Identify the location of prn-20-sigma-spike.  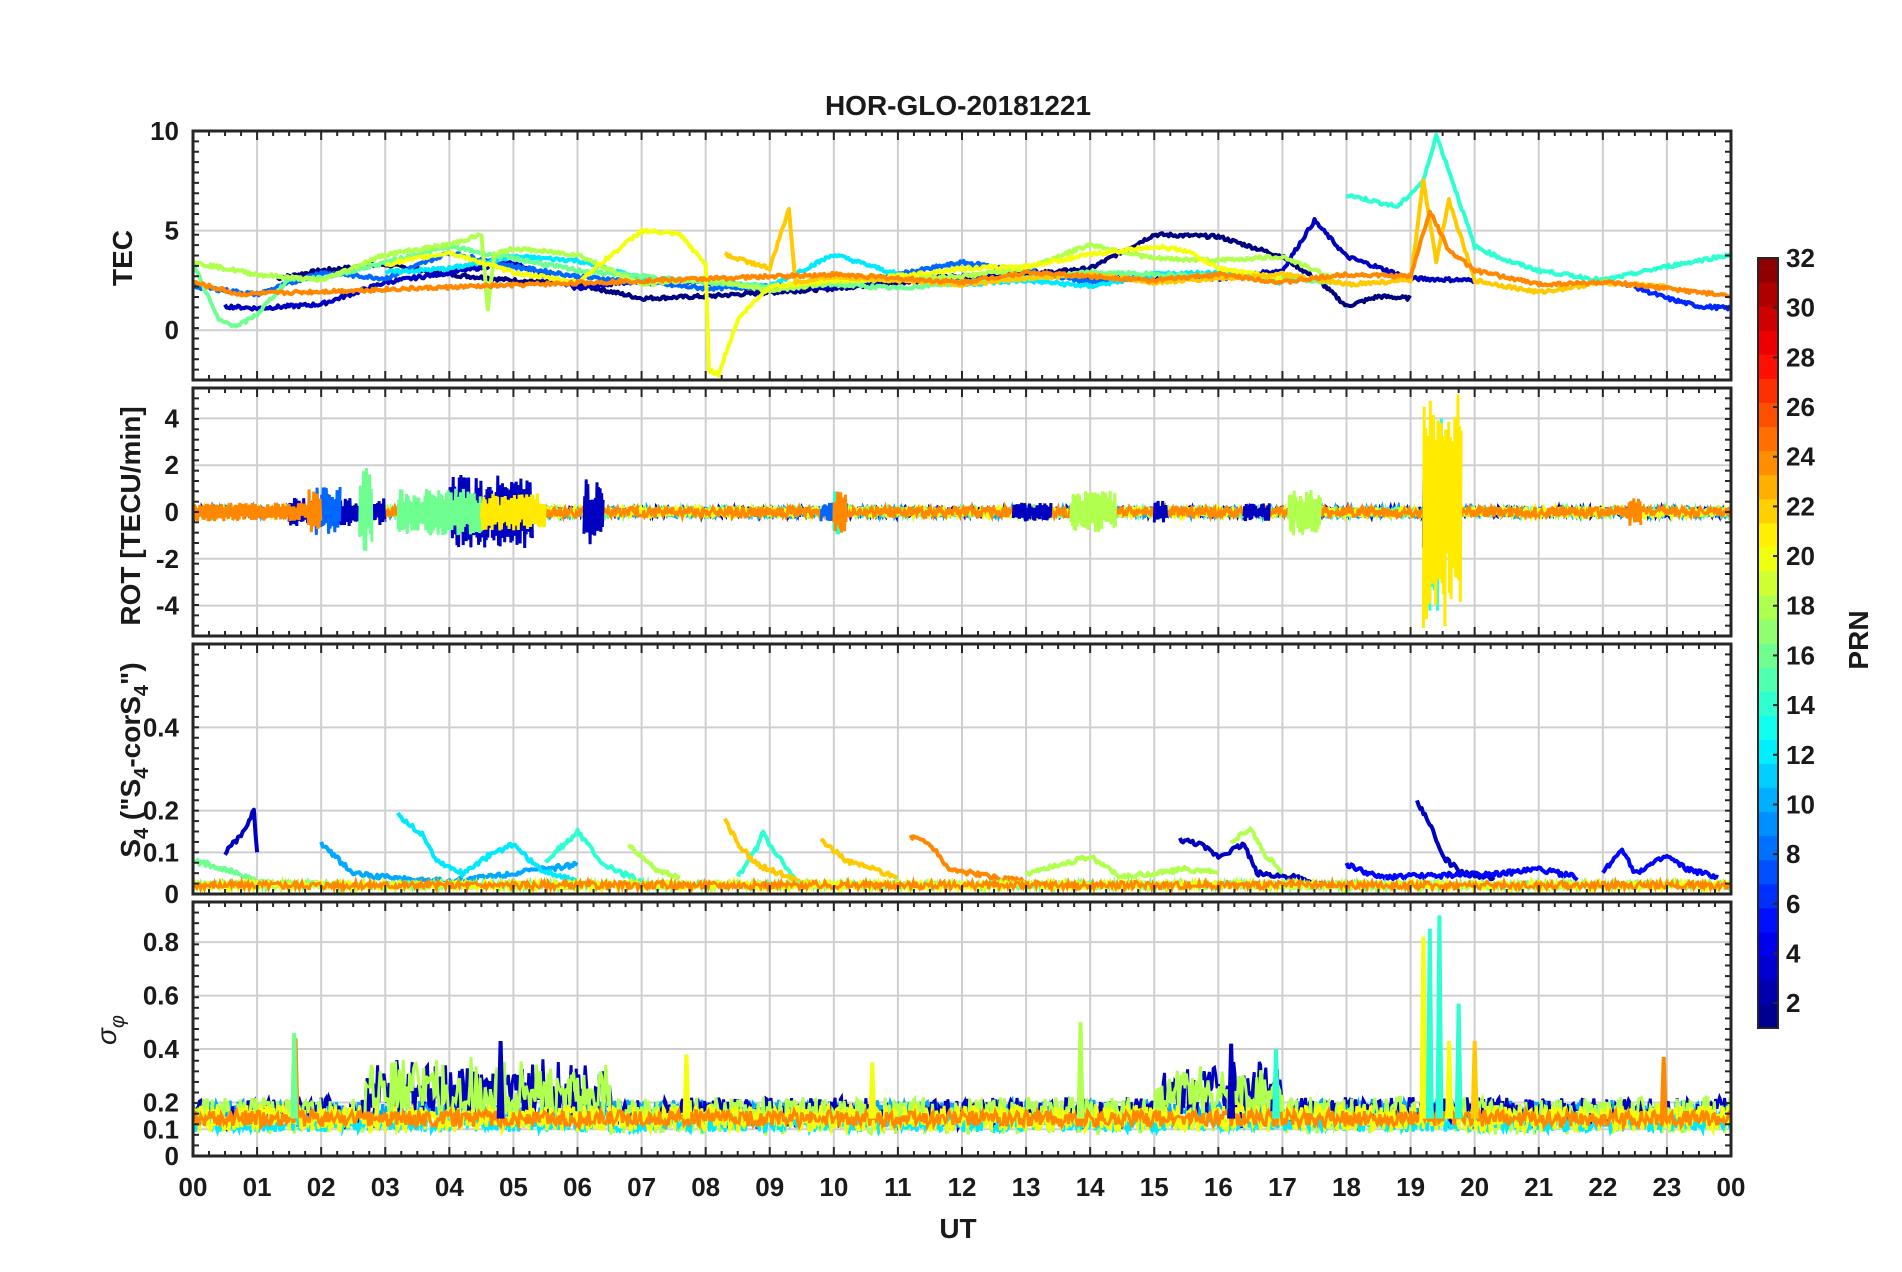
(1449, 1079).